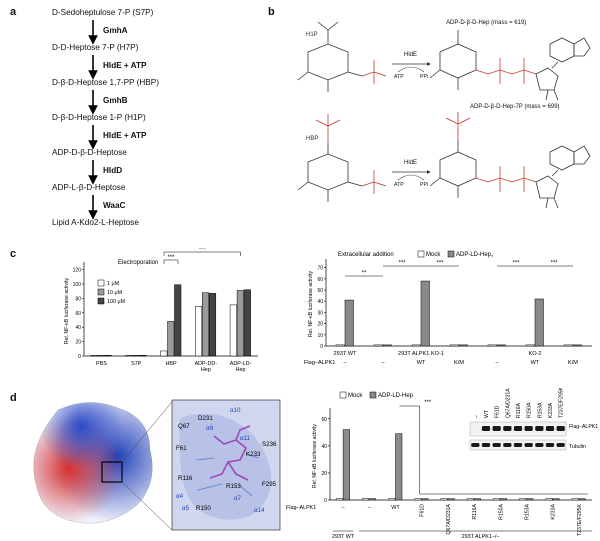 The height and width of the screenshot is (541, 600). I want to click on protein-surface, so click(103, 466).